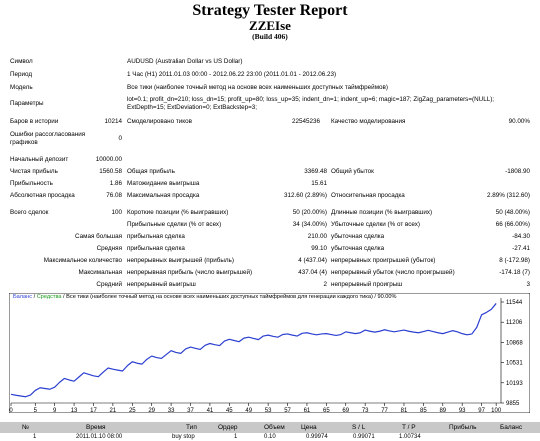  I want to click on row1-price: 0.99974, so click(317, 437).